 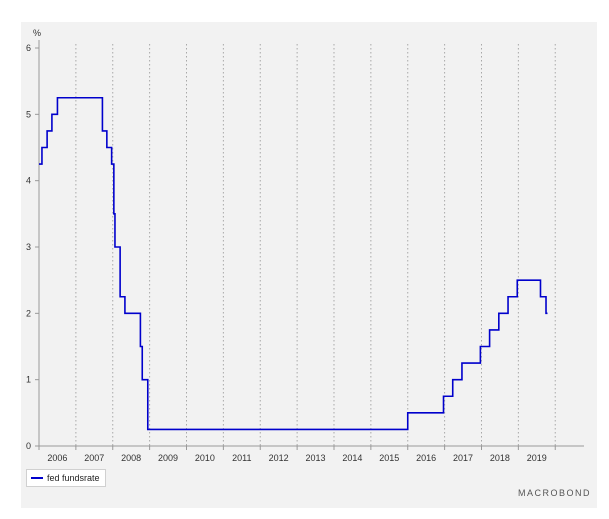 I want to click on x-tick-label-2009: 2009, so click(x=168, y=458).